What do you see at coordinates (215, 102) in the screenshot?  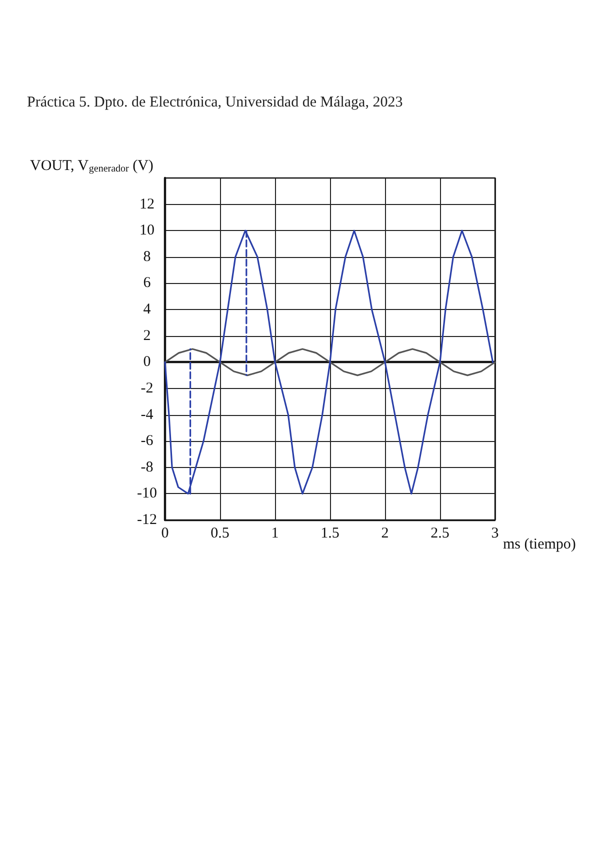 I see `chart-title: Práctica 5. Dpto. de Electrónica, Universidad de Málaga, 2023` at bounding box center [215, 102].